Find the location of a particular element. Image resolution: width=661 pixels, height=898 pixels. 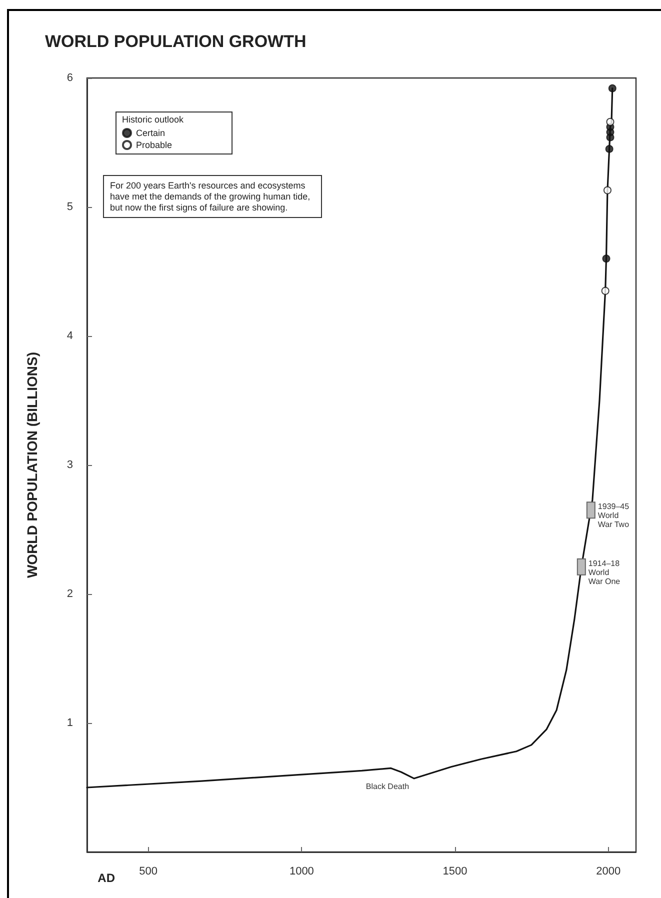

legend-title: Historic outlook is located at coordinates (153, 119).